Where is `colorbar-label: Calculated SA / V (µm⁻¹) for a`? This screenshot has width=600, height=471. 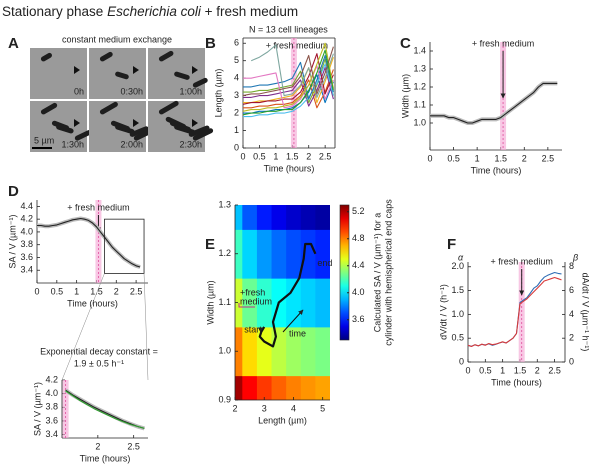 colorbar-label: Calculated SA / V (µm⁻¹) for a is located at coordinates (377, 272).